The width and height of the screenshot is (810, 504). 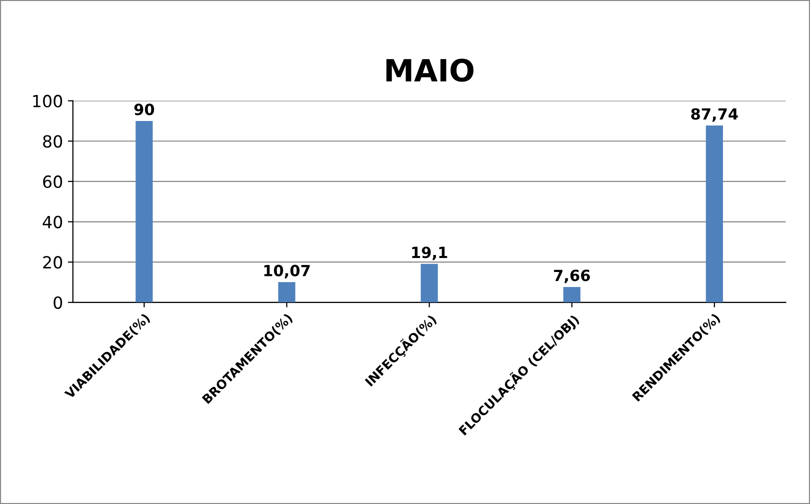 I want to click on data-label: 7,66, so click(x=572, y=277).